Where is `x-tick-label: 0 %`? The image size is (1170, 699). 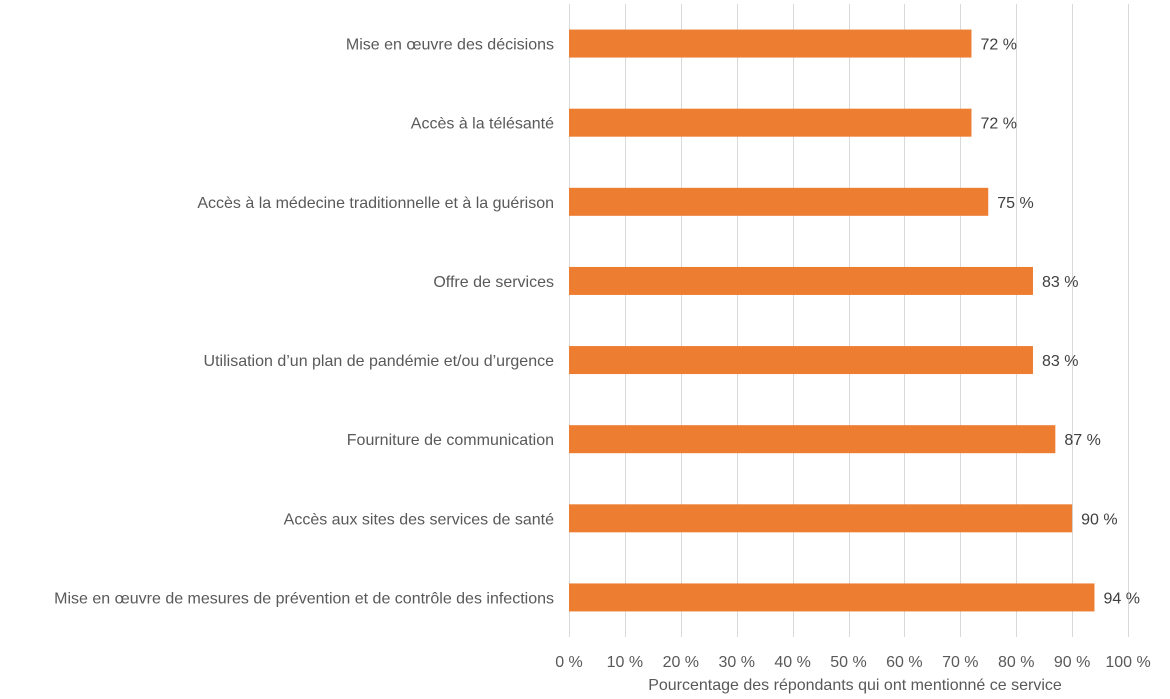 x-tick-label: 0 % is located at coordinates (569, 662).